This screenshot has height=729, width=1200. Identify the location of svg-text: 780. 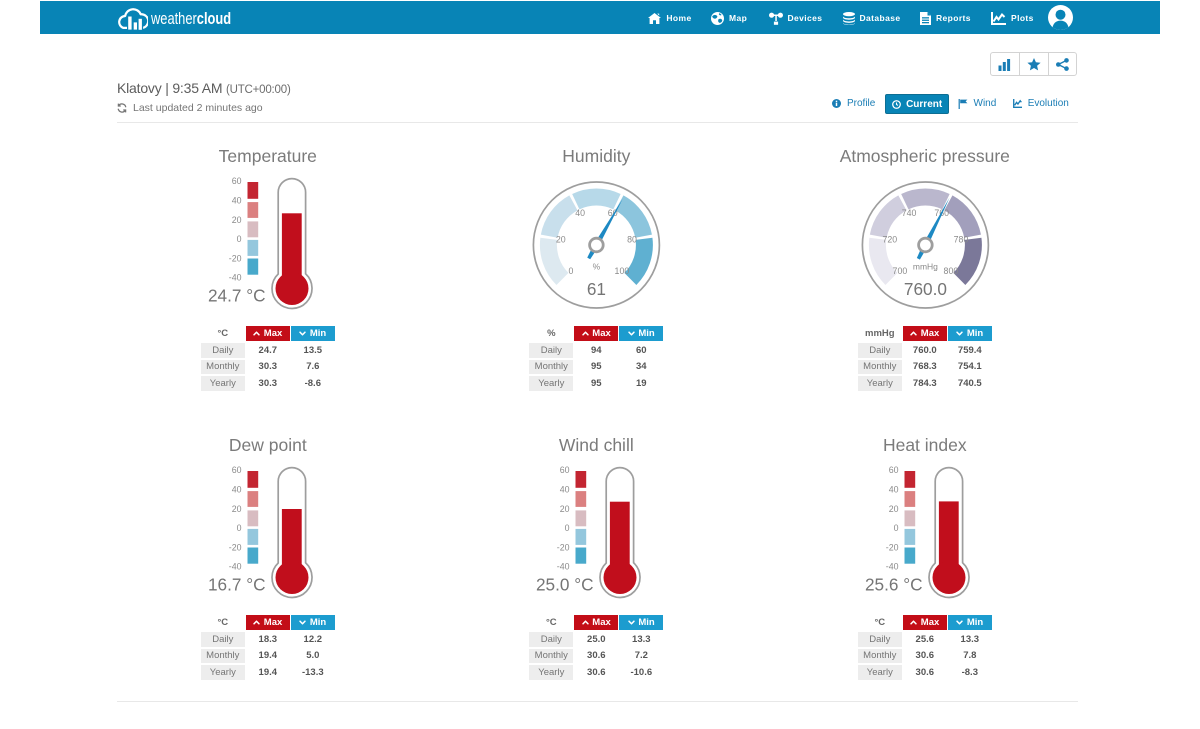
(960, 240).